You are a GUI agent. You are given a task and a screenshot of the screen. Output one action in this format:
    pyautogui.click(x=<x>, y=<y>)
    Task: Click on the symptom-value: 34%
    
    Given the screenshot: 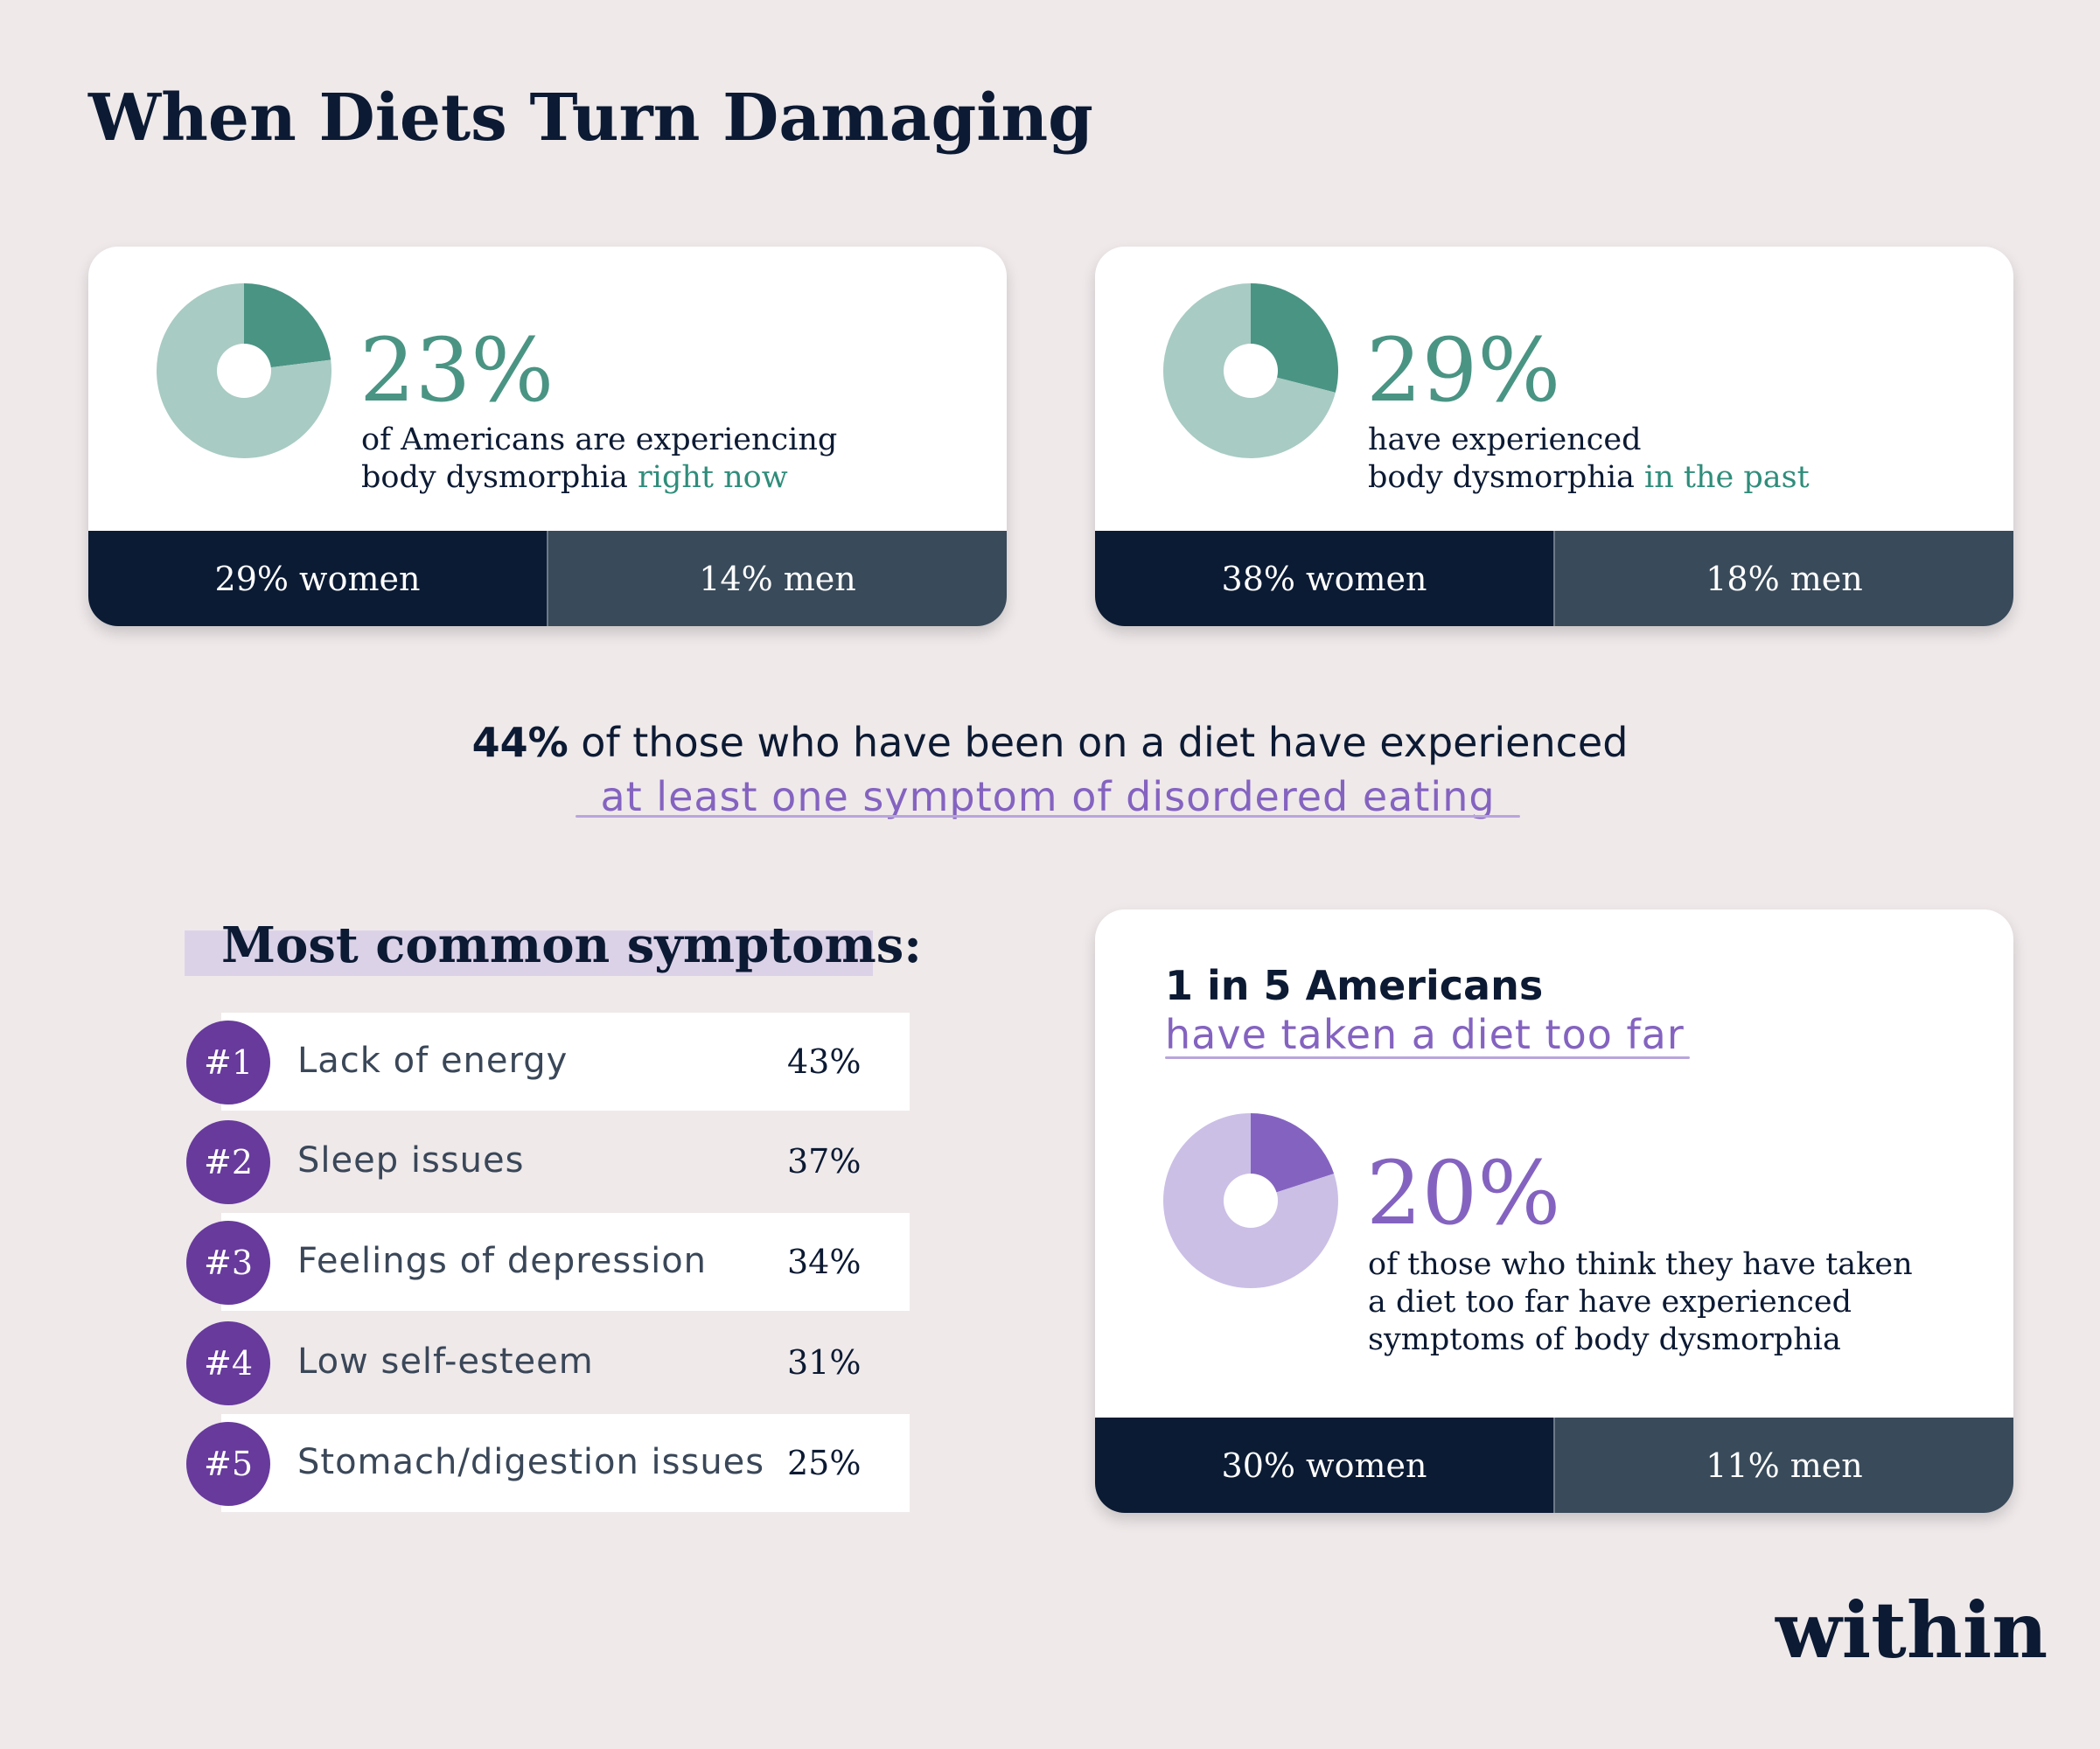 What is the action you would take?
    pyautogui.click(x=824, y=1262)
    